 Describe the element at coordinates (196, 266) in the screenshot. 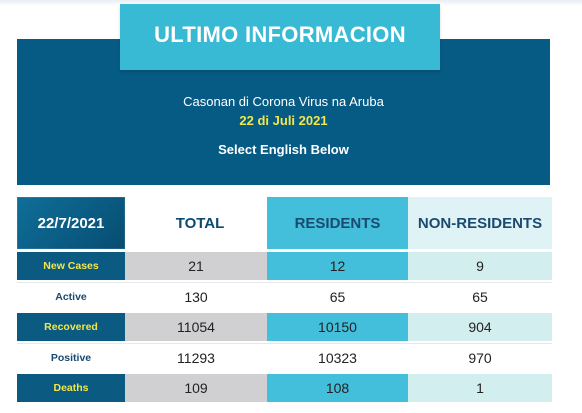

I see `cell-total: 21` at that location.